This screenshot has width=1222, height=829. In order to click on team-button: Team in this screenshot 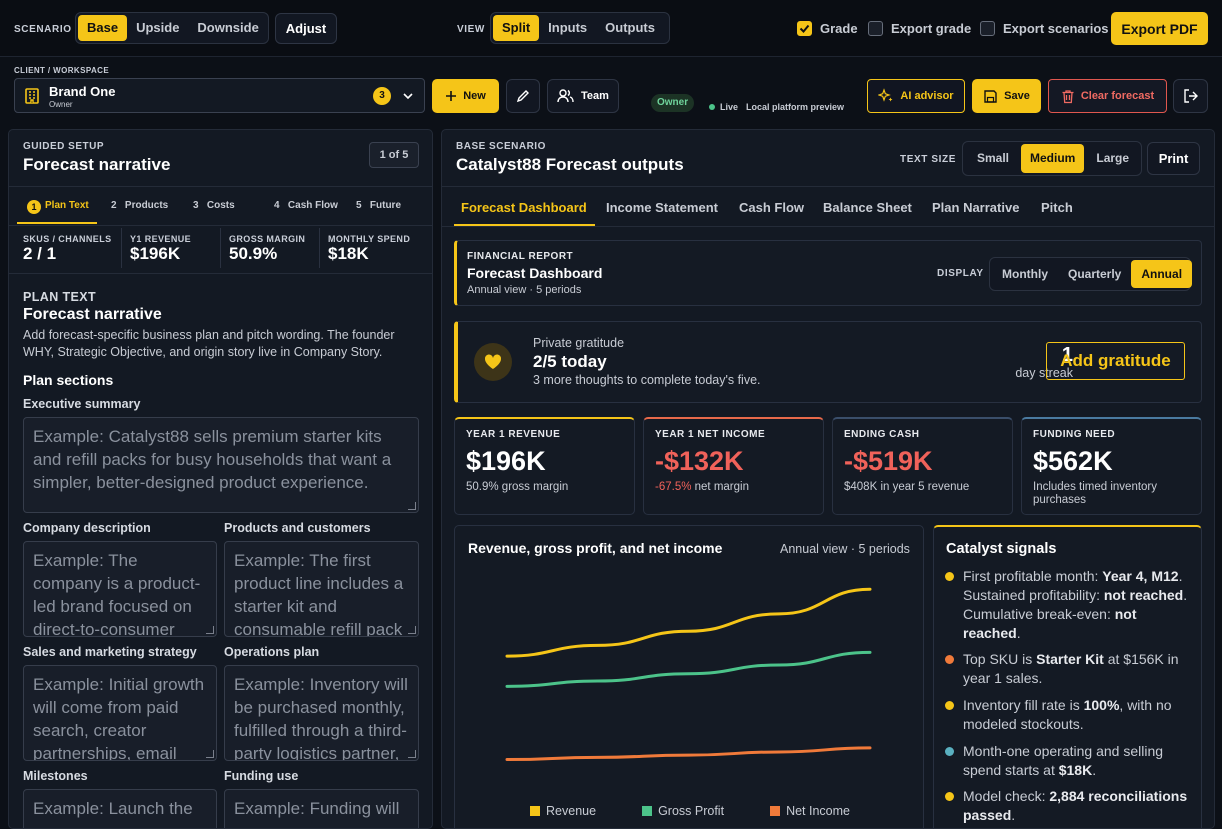, I will do `click(583, 96)`.